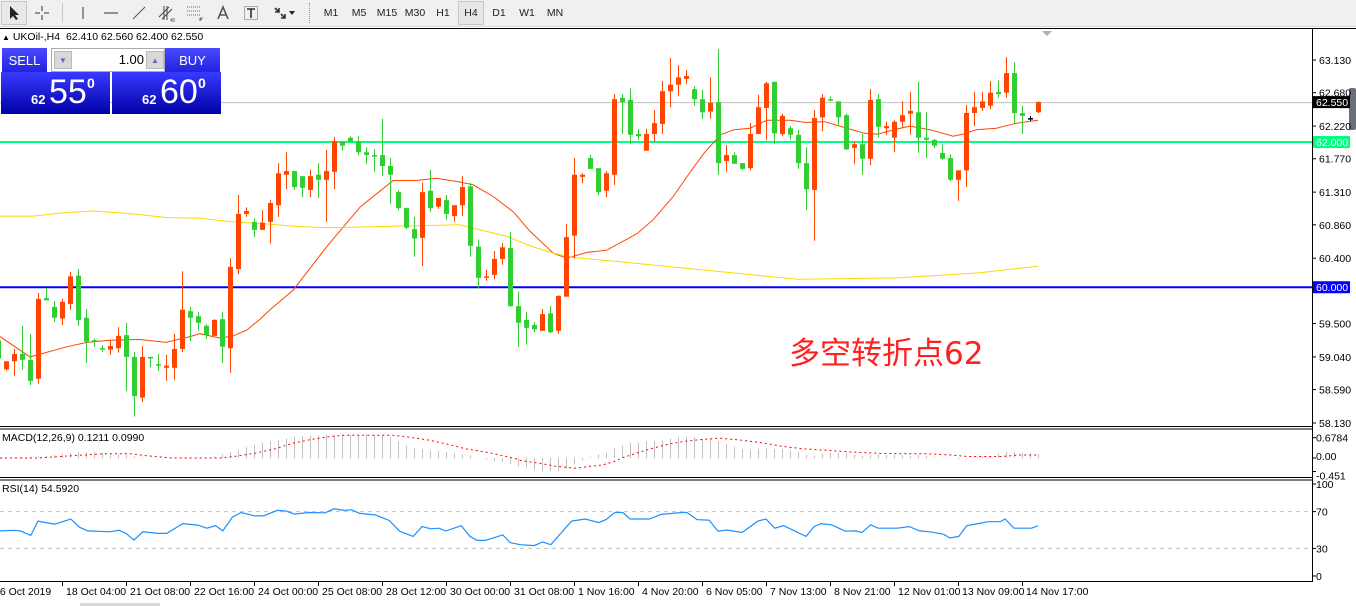 The height and width of the screenshot is (606, 1356). Describe the element at coordinates (25, 592) in the screenshot. I see `time-axis-label: 16 Oct 2019` at that location.